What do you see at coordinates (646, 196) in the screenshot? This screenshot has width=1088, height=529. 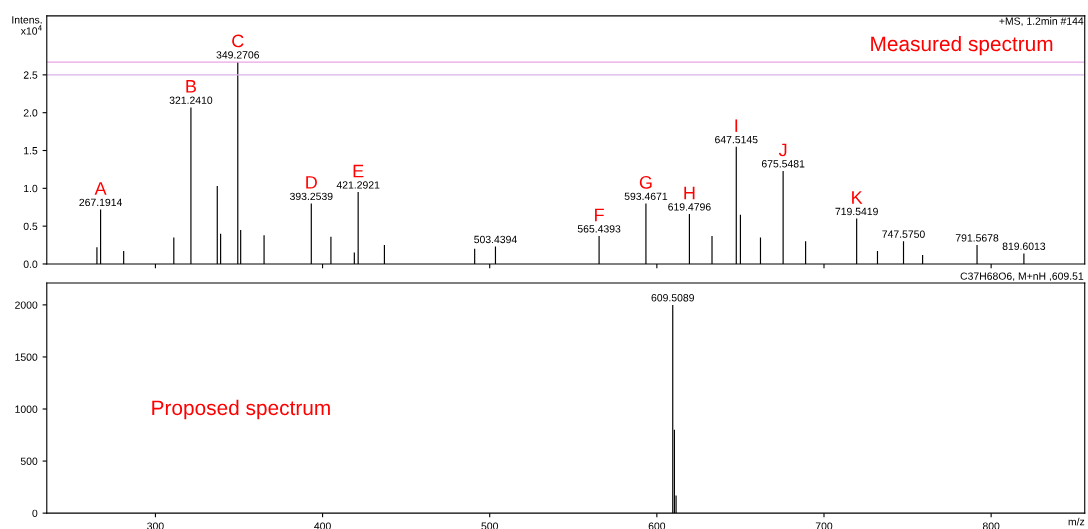 I see `annotation: 593.4671` at bounding box center [646, 196].